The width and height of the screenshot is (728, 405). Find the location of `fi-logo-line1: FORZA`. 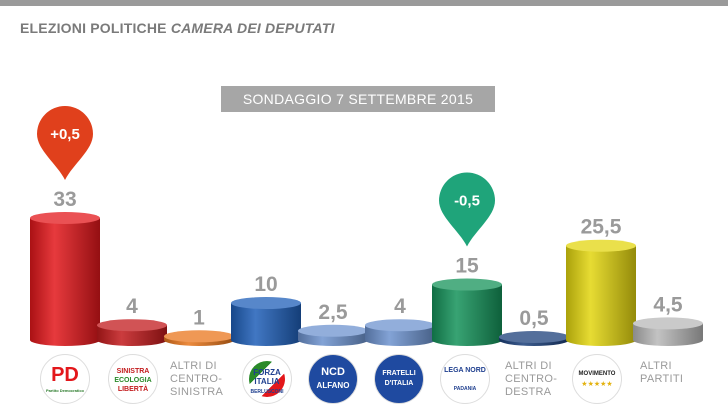

fi-logo-line1: FORZA is located at coordinates (267, 372).